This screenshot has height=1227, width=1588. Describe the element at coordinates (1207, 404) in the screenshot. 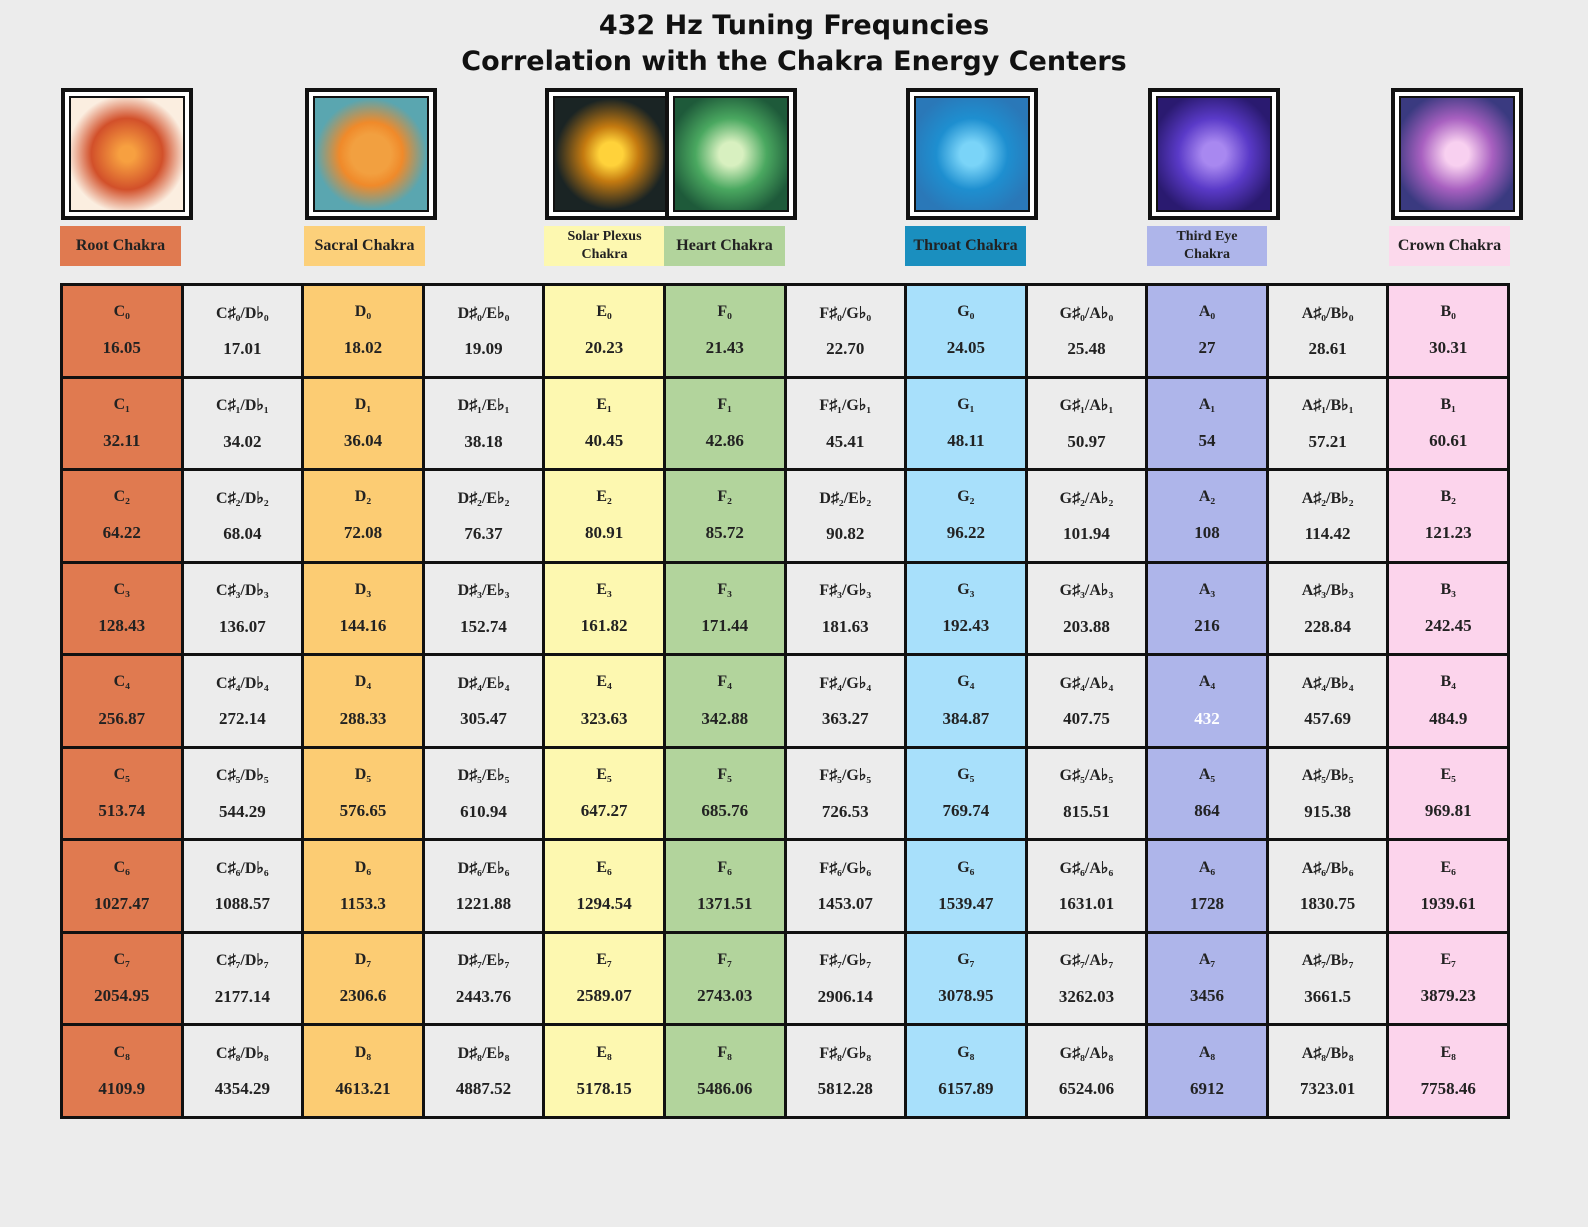

I see `note-name: A₁` at that location.